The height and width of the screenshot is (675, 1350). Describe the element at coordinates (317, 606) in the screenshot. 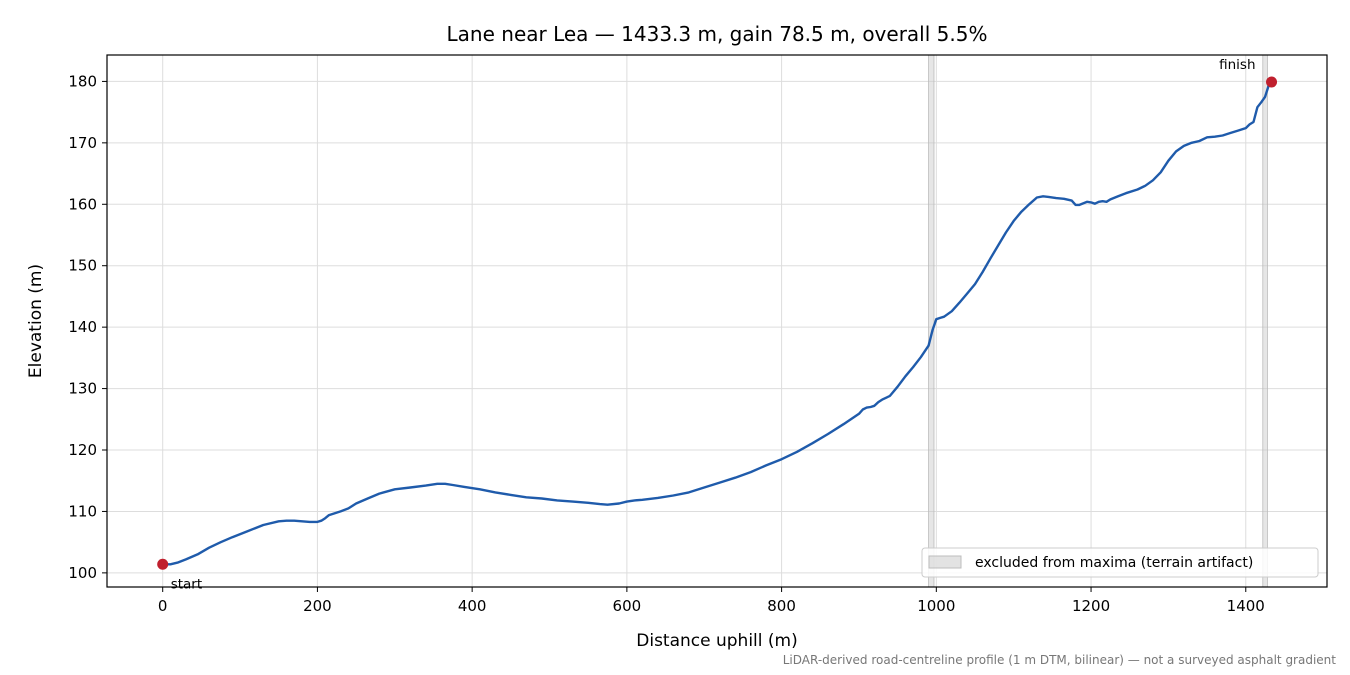

I see `x-tick-label: 200` at that location.